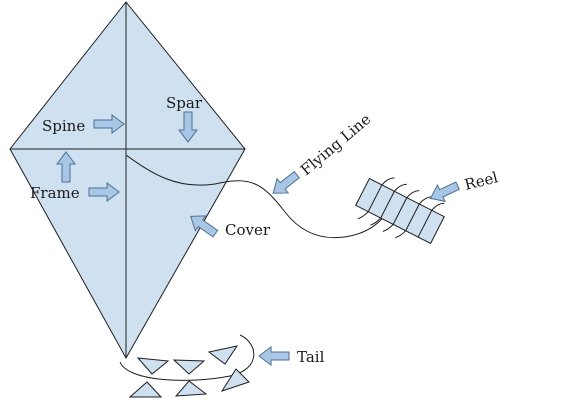 The height and width of the screenshot is (400, 575). What do you see at coordinates (63, 126) in the screenshot?
I see `spine-label: Spine` at bounding box center [63, 126].